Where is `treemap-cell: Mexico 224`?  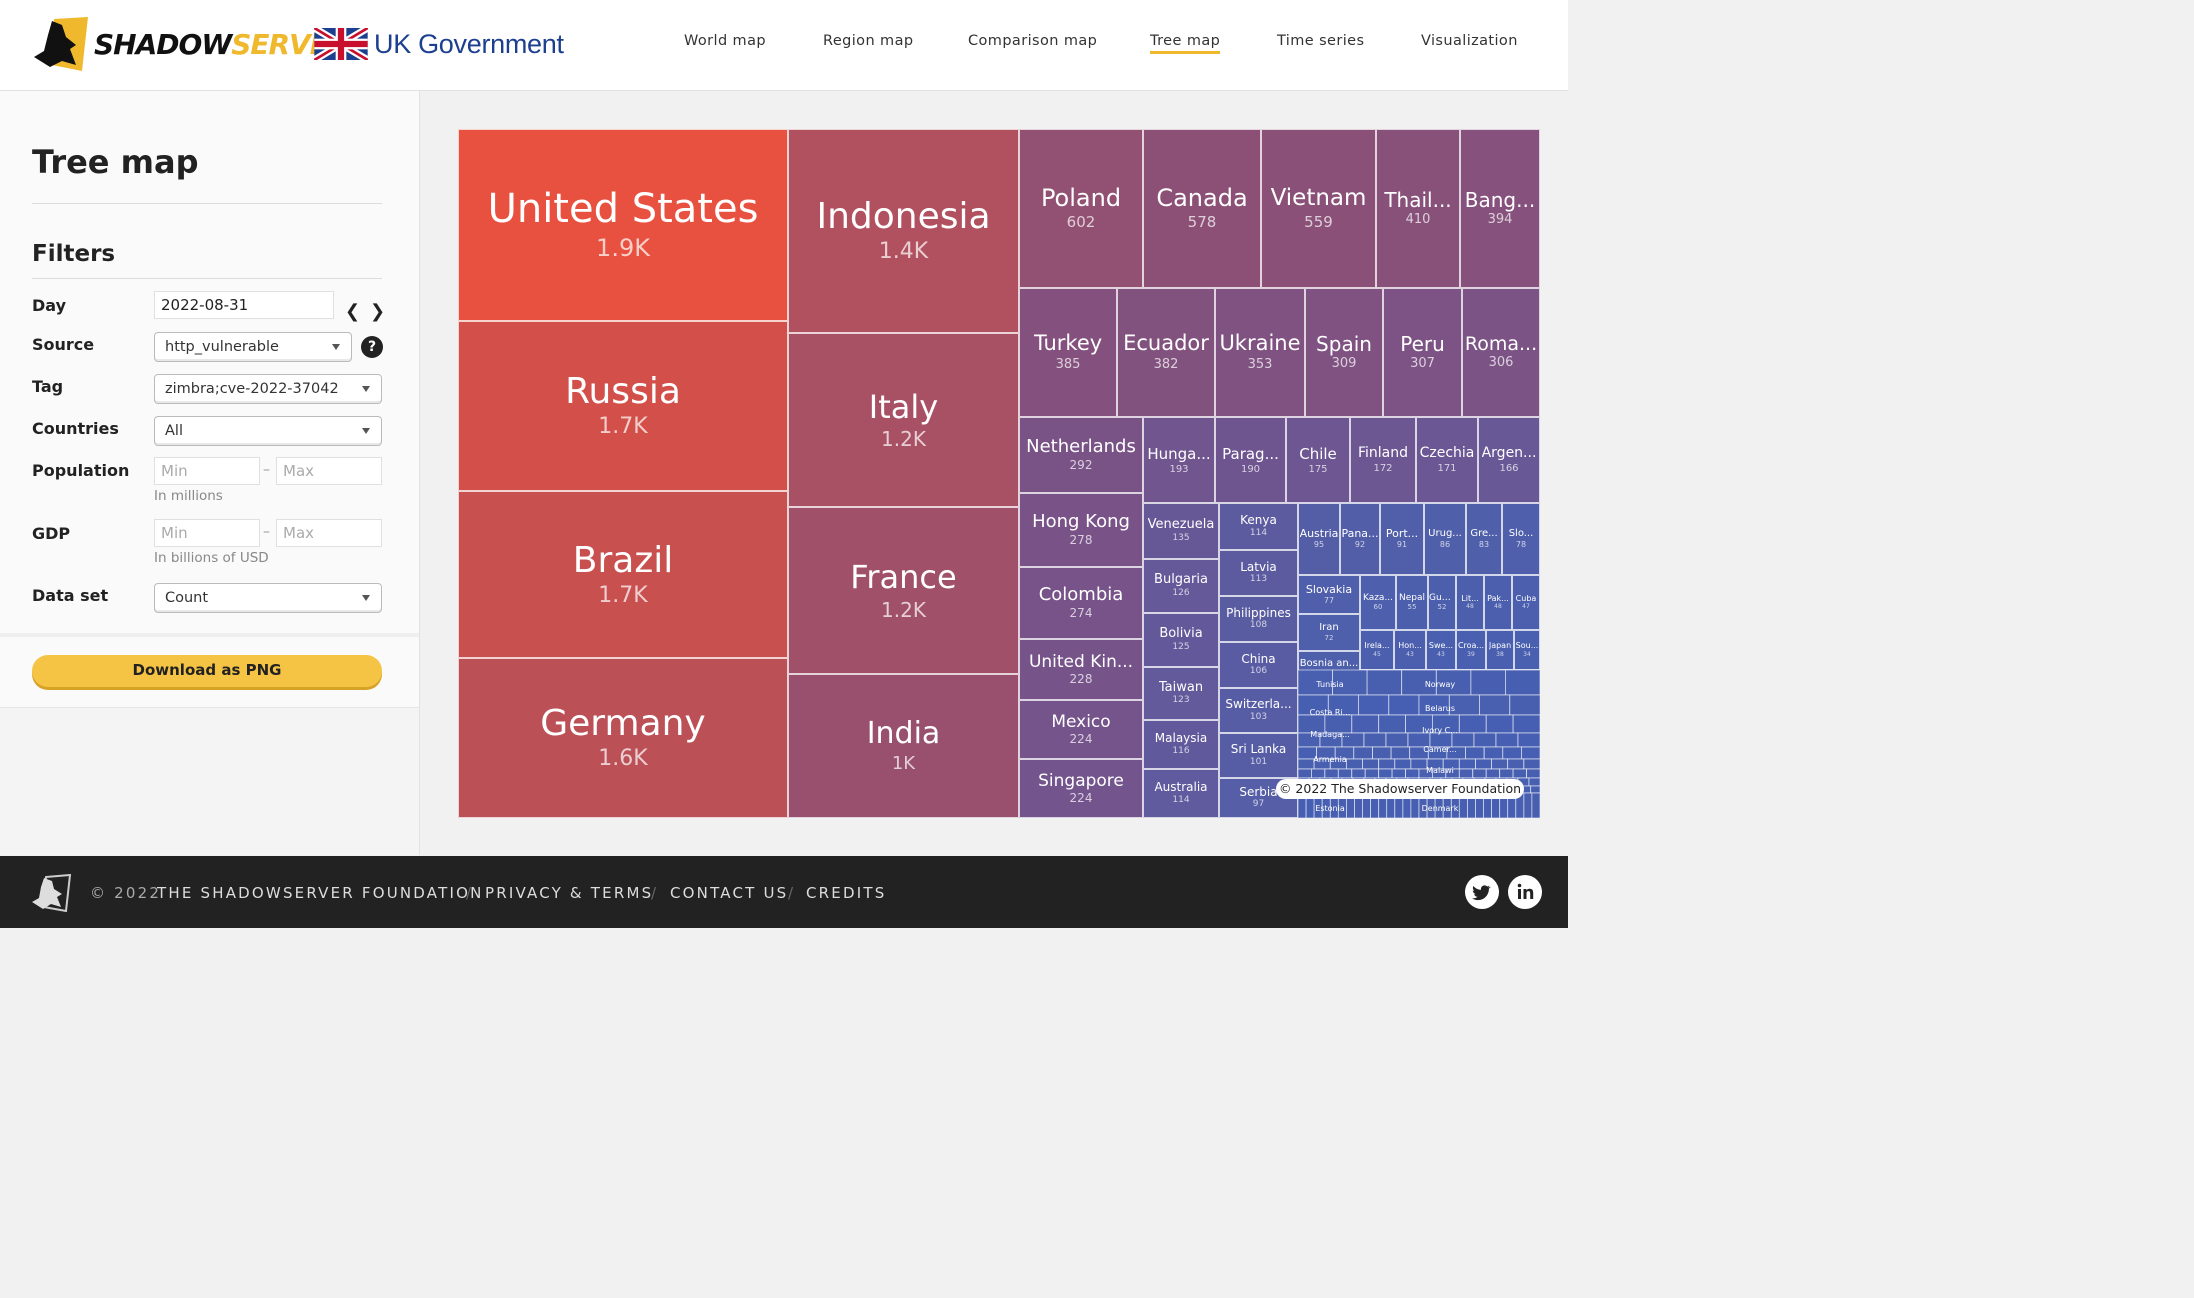
treemap-cell: Mexico 224 is located at coordinates (1081, 729).